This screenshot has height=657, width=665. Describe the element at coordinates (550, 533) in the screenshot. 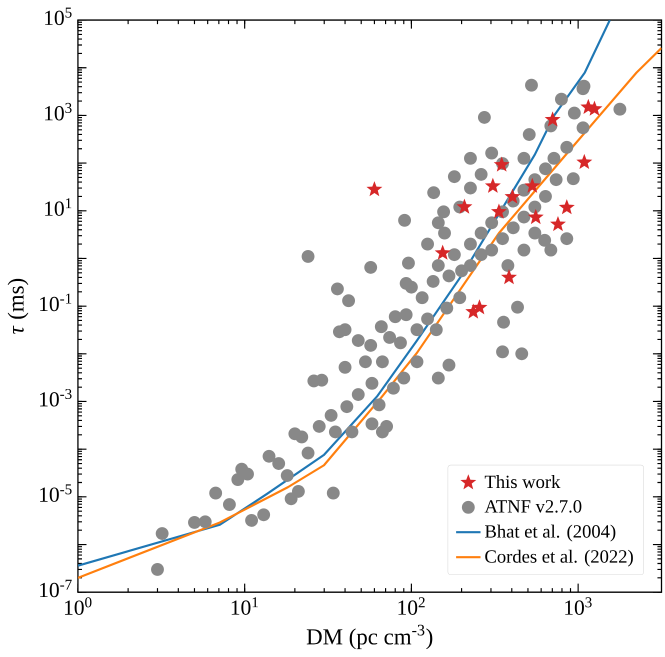

I see `legend-label: Bhat et al. (2004)` at that location.